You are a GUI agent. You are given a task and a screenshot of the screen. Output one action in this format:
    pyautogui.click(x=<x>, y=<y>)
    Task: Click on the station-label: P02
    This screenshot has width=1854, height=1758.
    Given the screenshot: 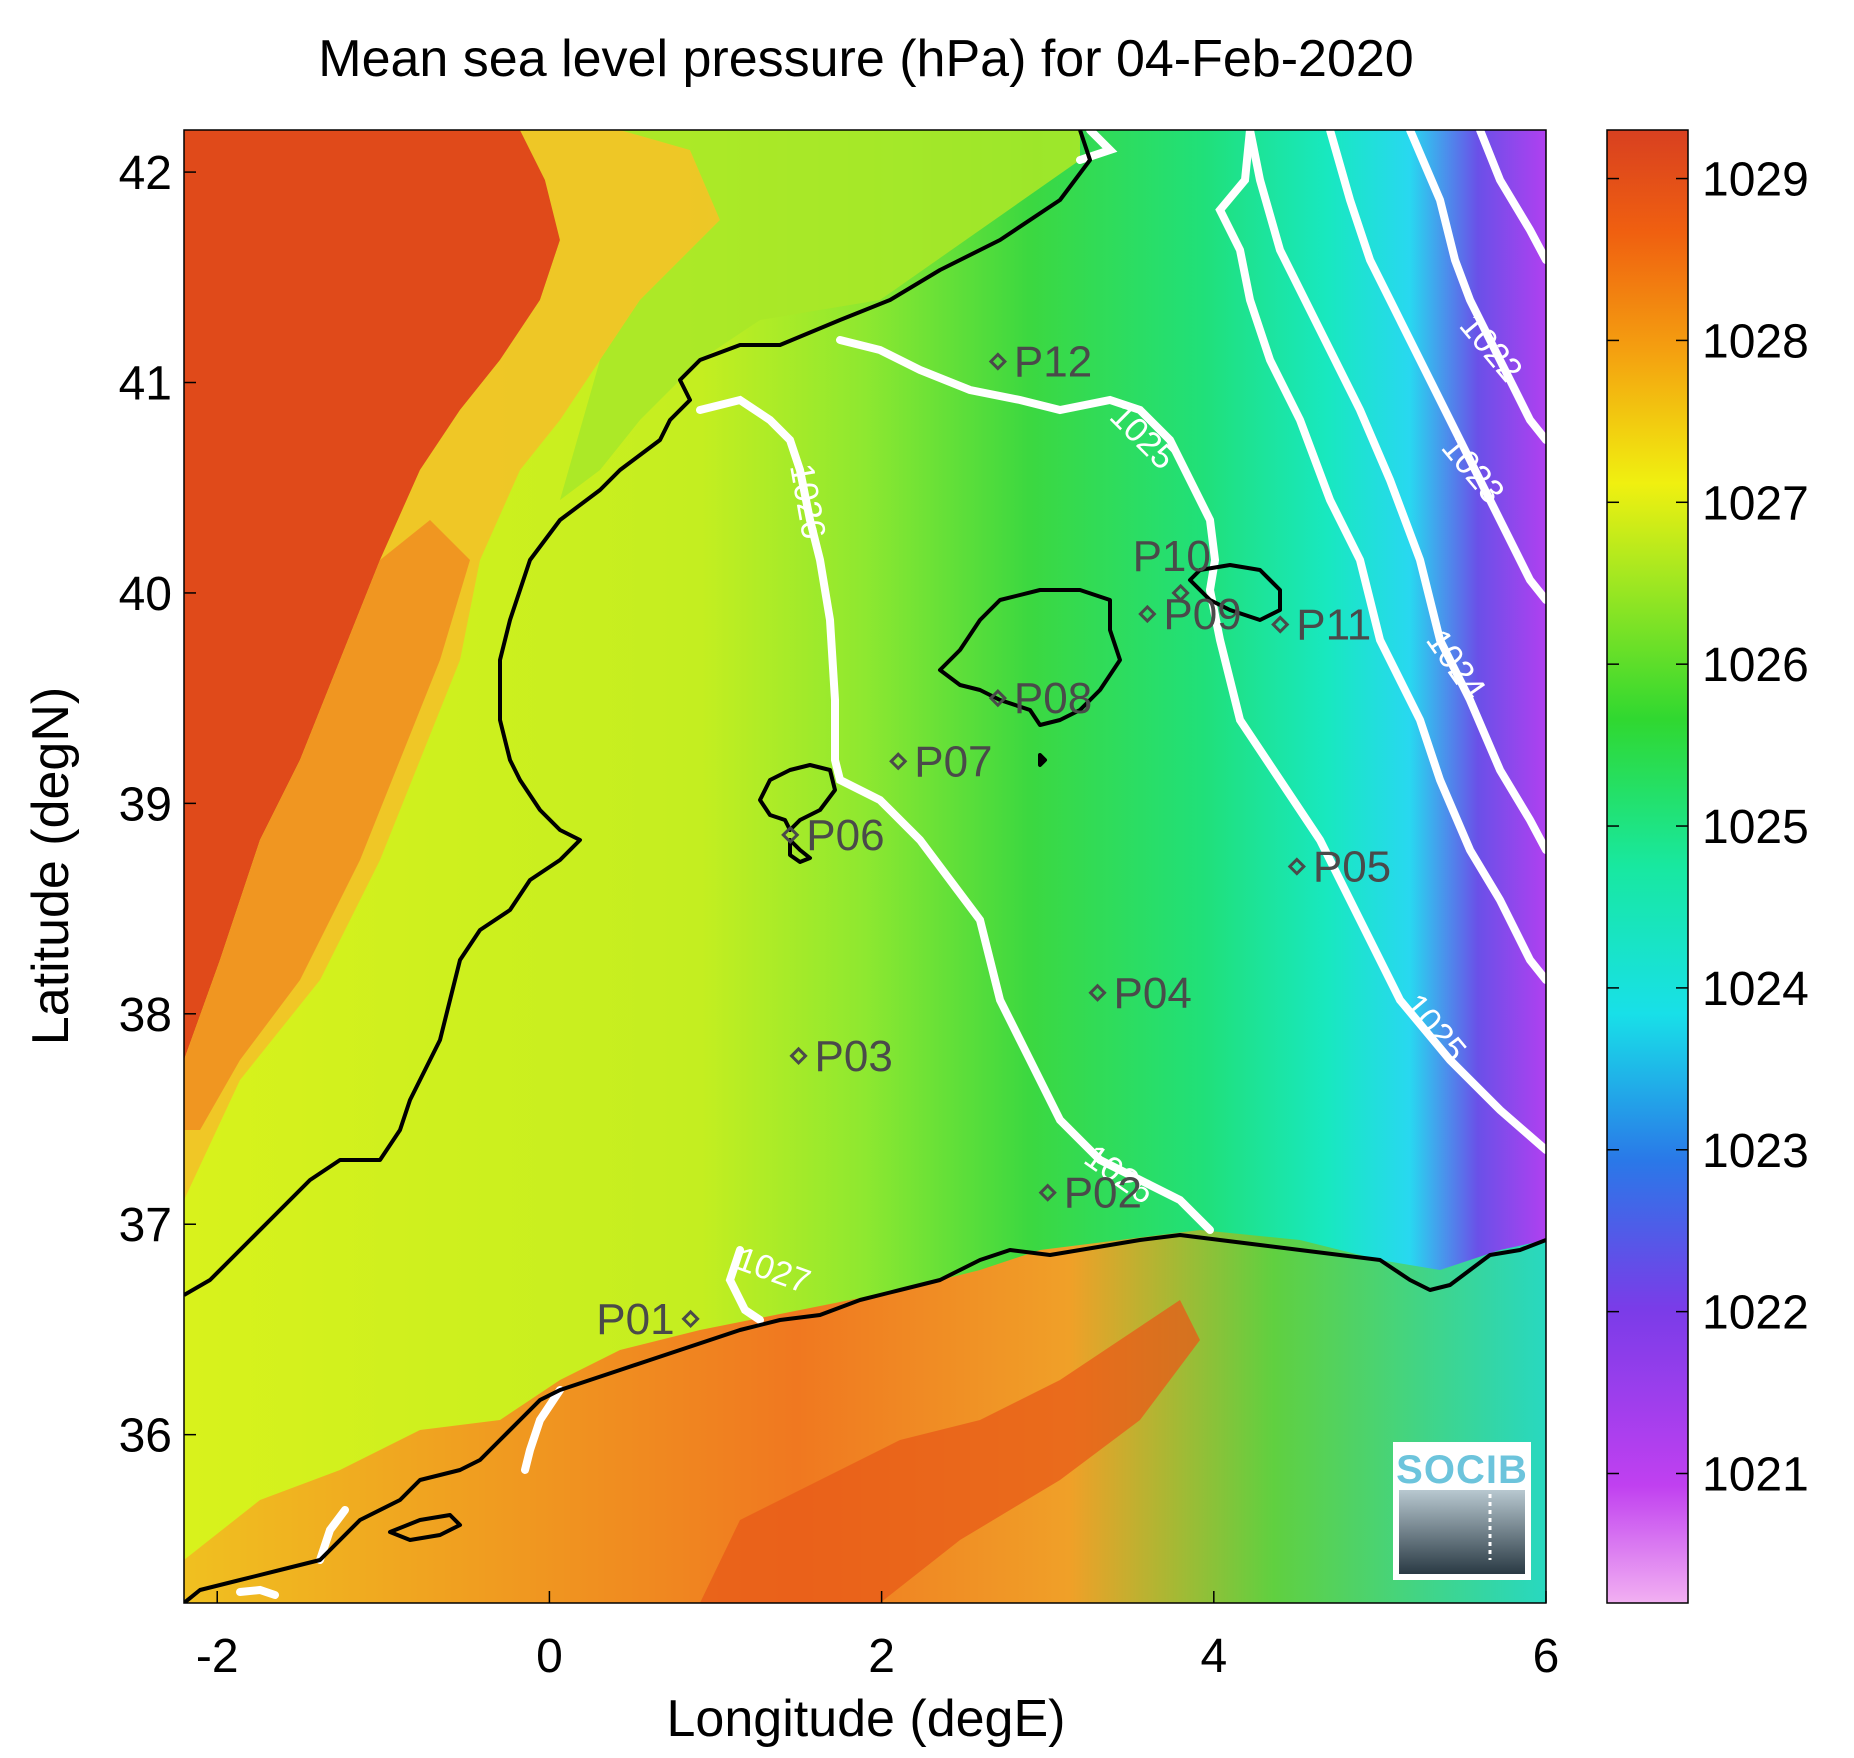 What is the action you would take?
    pyautogui.click(x=1103, y=1193)
    